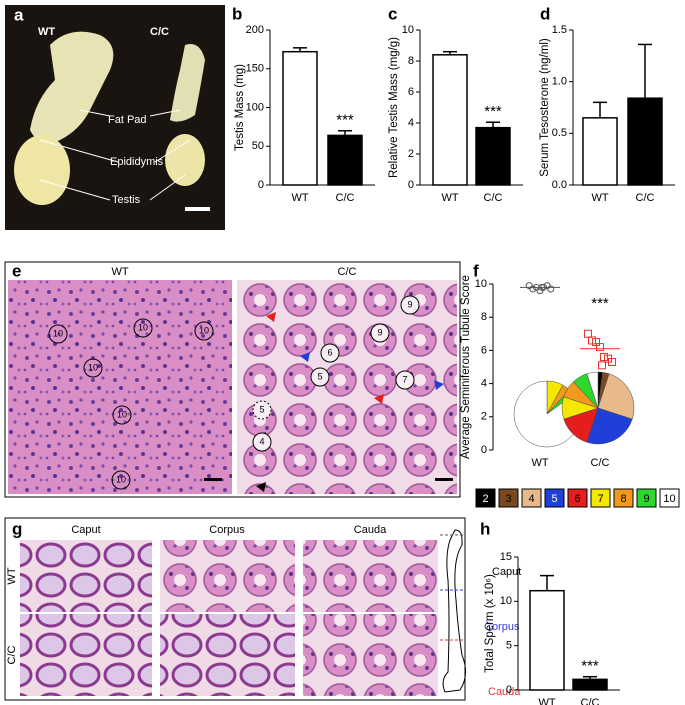 The image size is (685, 705). I want to click on legend-label: 9, so click(646, 499).